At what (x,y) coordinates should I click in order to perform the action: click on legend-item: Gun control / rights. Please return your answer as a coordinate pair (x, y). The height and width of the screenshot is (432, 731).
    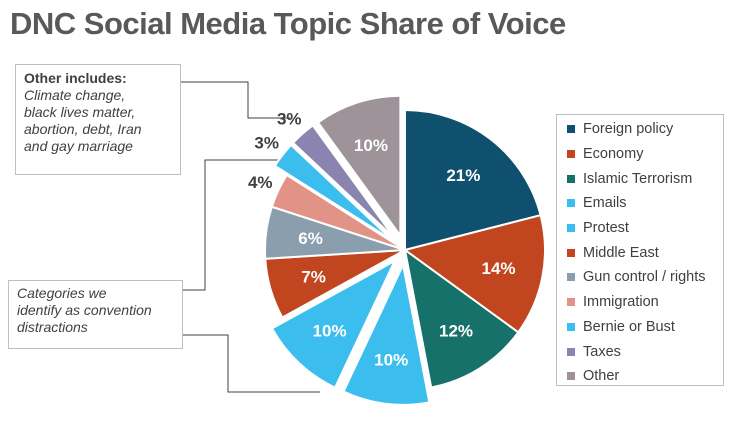
    Looking at the image, I should click on (645, 277).